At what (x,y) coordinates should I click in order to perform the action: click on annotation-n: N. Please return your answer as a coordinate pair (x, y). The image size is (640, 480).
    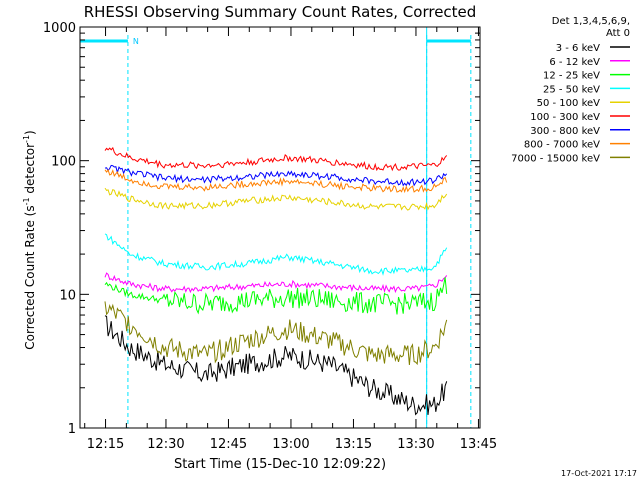
    Looking at the image, I should click on (136, 41).